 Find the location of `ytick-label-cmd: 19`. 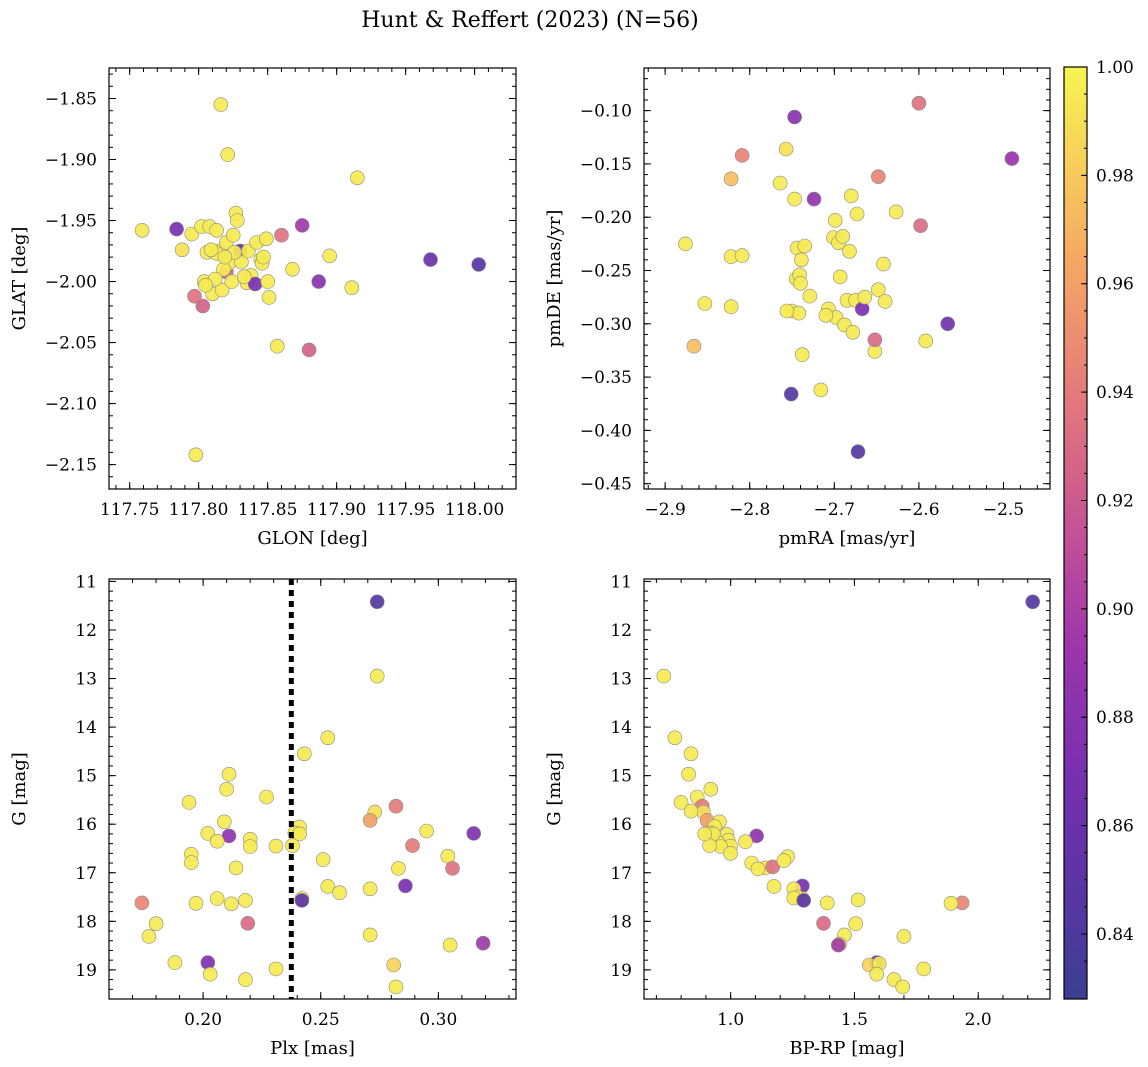

ytick-label-cmd: 19 is located at coordinates (621, 971).